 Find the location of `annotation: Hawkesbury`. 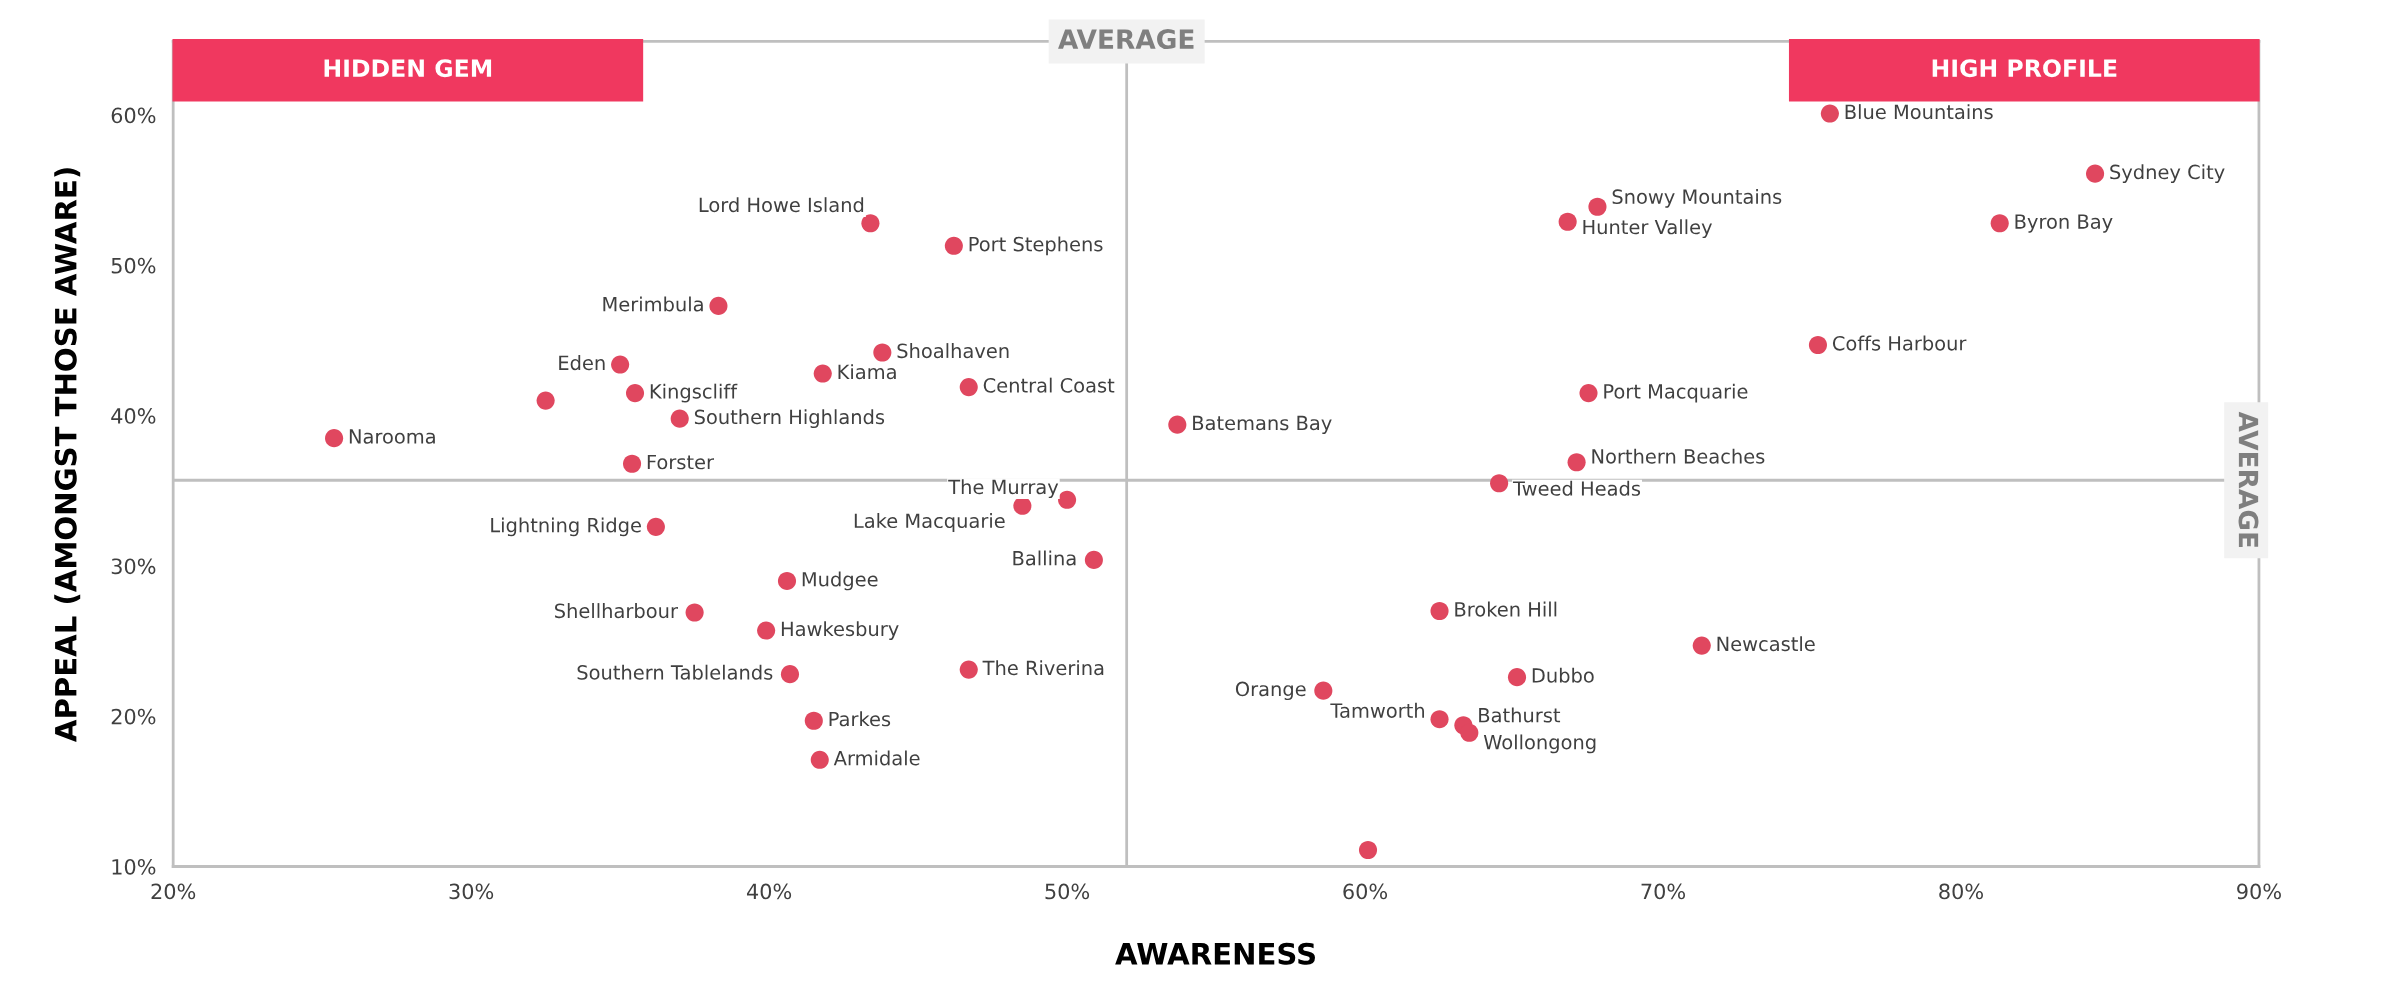

annotation: Hawkesbury is located at coordinates (840, 630).